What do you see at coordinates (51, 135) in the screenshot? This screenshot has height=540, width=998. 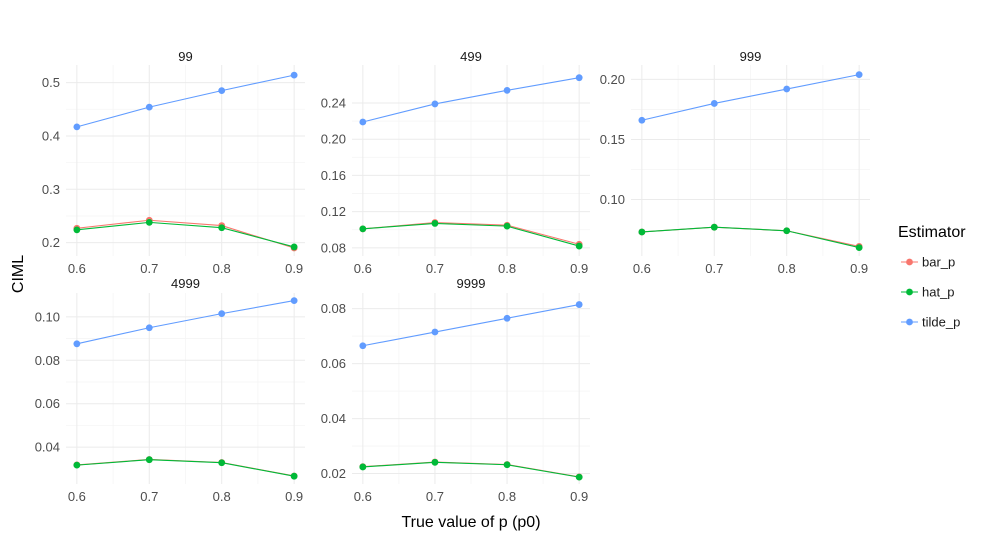 I see `y-tick-label: 0.4` at bounding box center [51, 135].